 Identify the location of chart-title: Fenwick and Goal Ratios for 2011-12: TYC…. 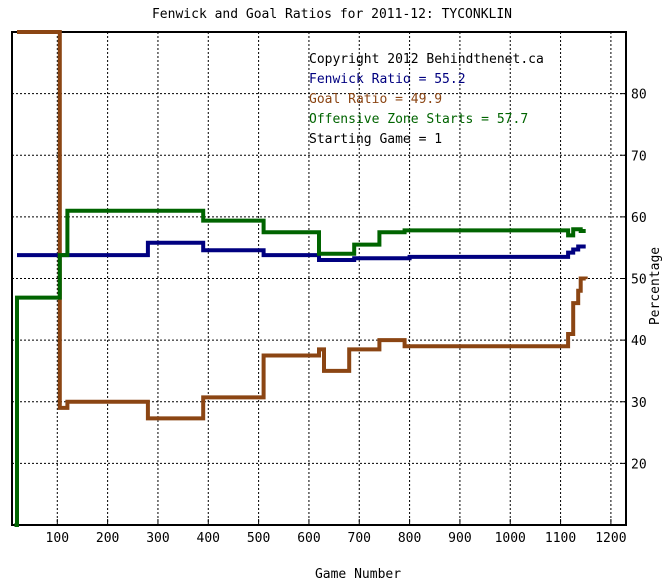
(332, 14).